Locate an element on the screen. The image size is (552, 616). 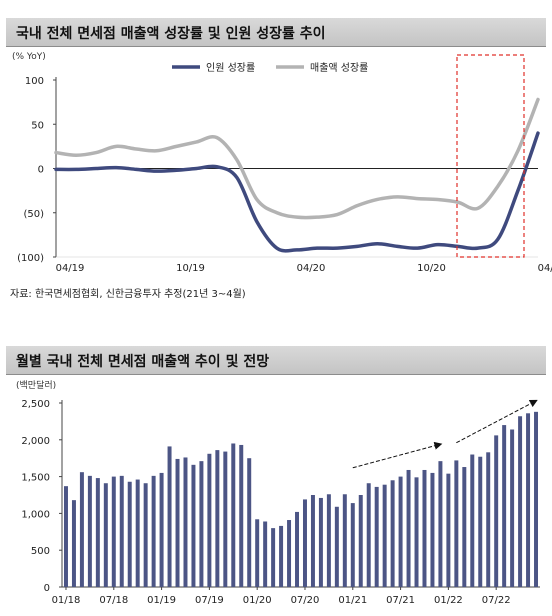
y-tick-label: 100 is located at coordinates (34, 81).